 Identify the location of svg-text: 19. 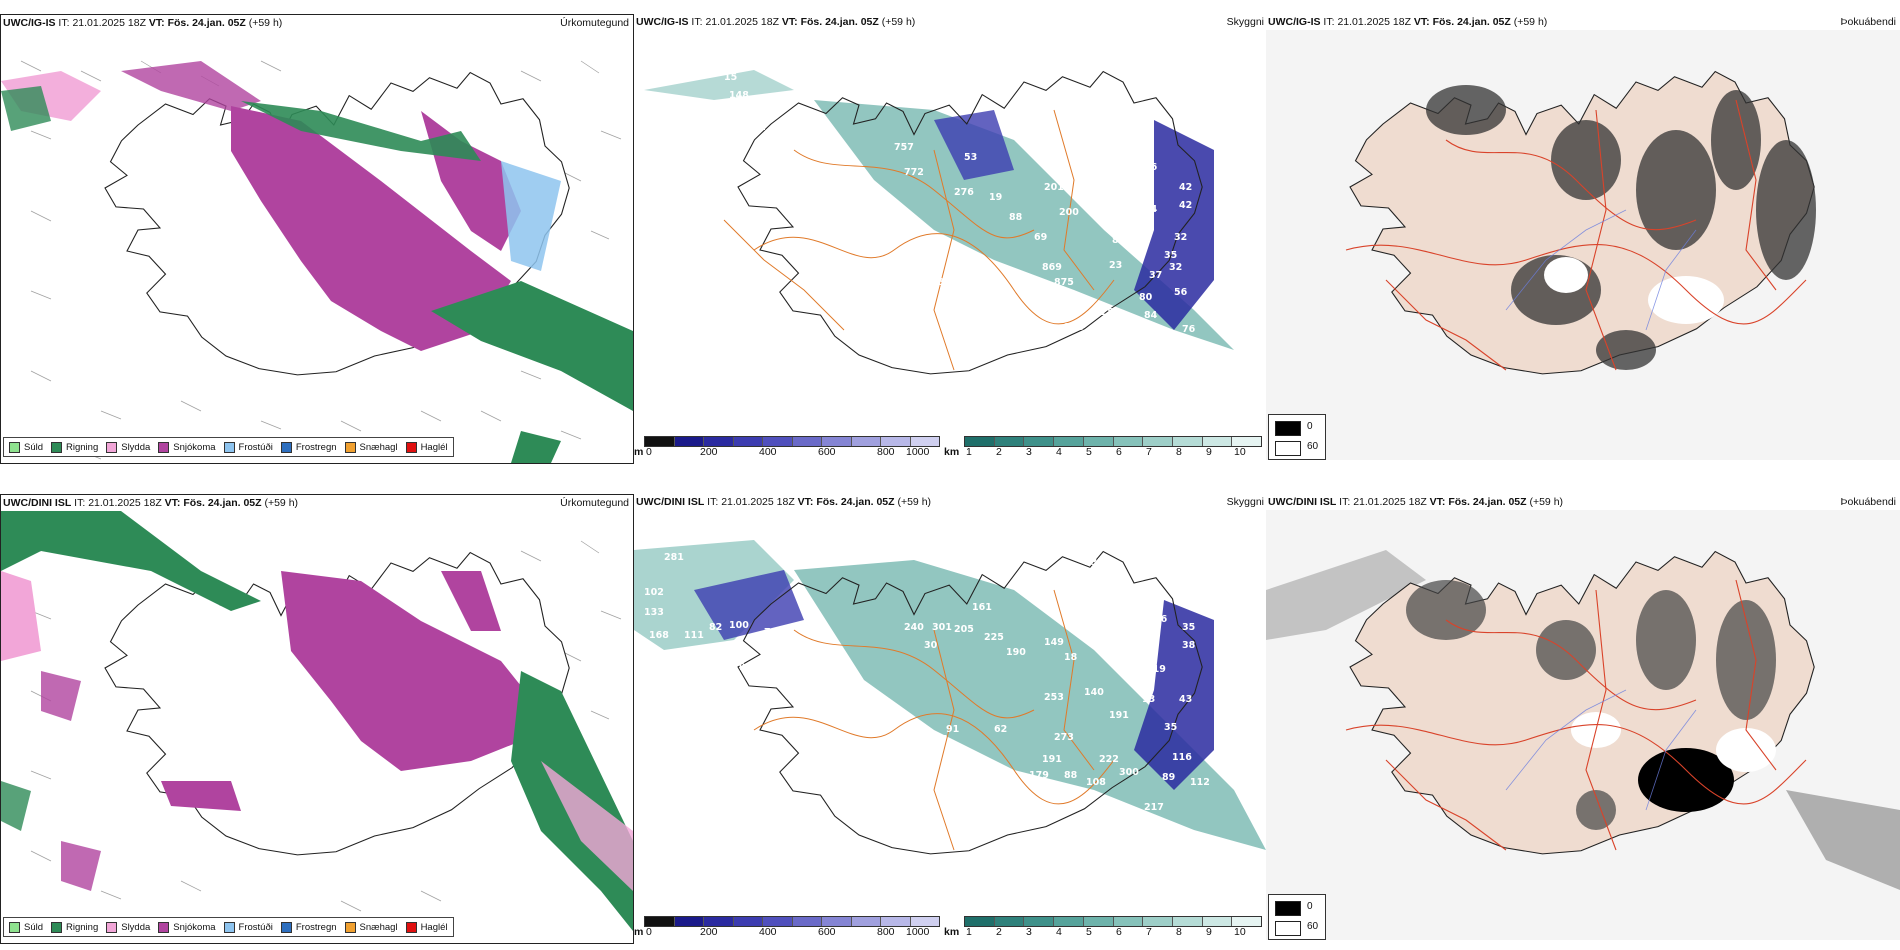
(995, 197).